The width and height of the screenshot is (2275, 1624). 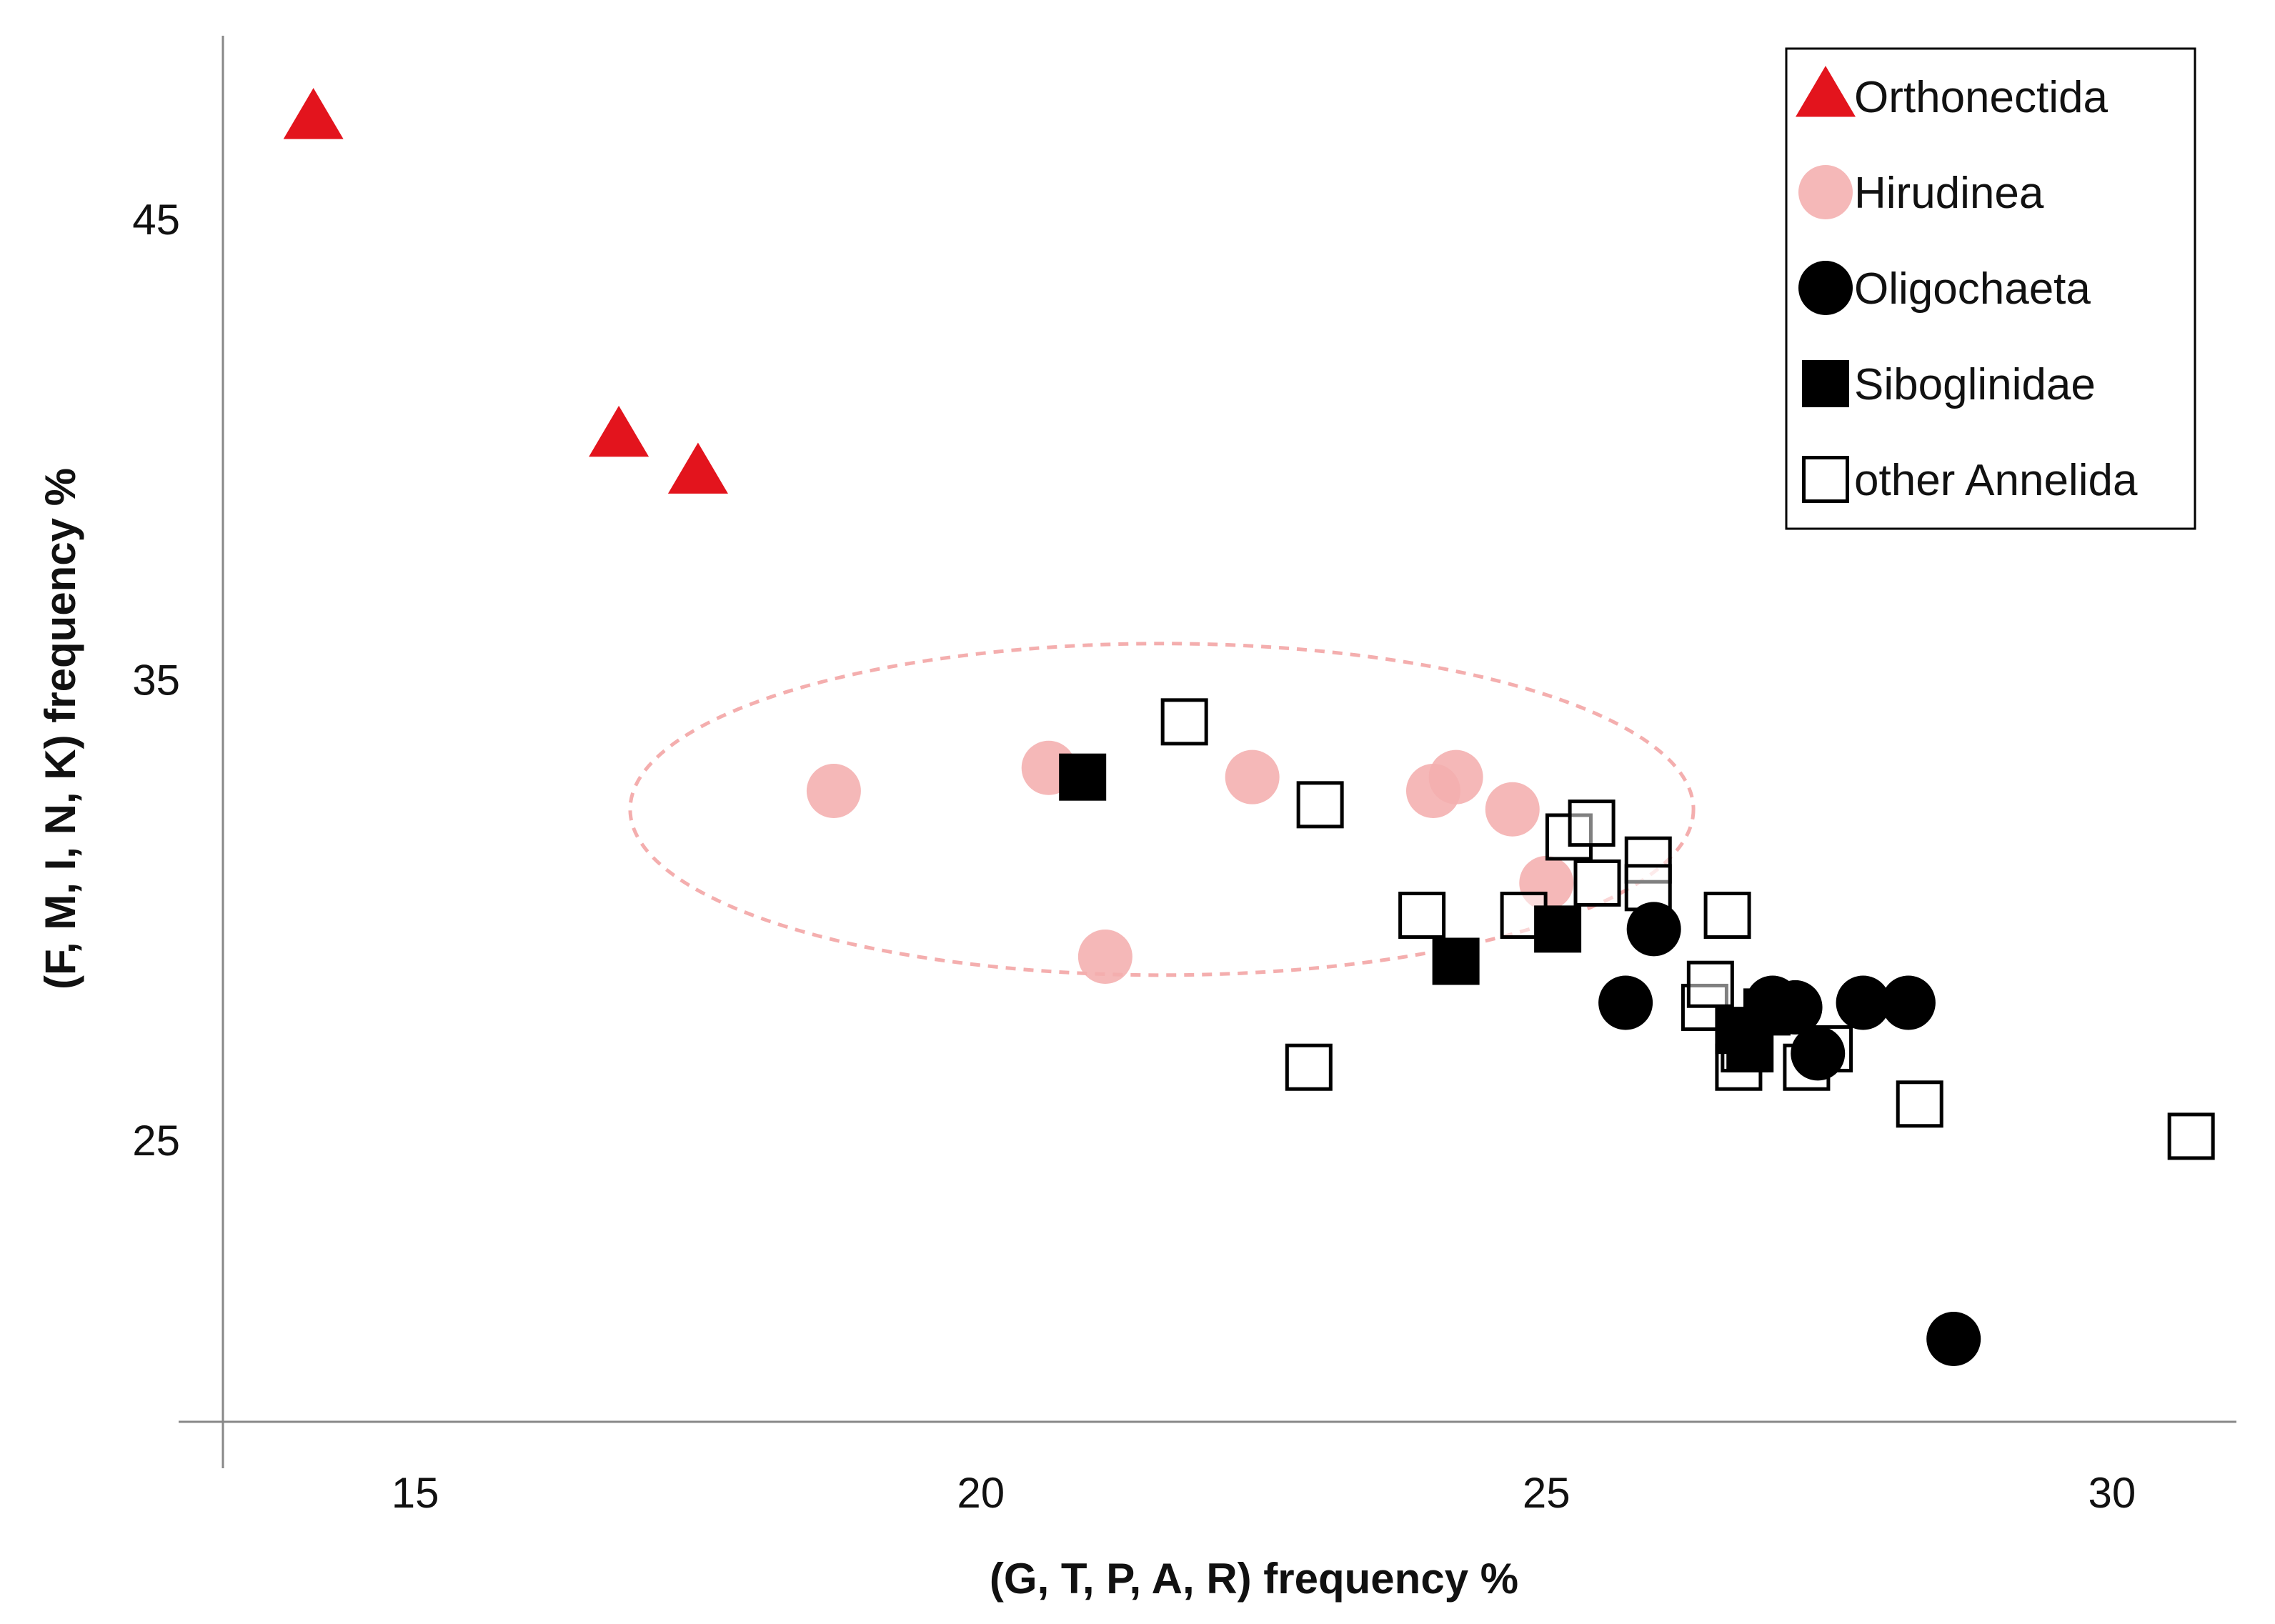 What do you see at coordinates (156, 220) in the screenshot?
I see `y-tick-label: 45` at bounding box center [156, 220].